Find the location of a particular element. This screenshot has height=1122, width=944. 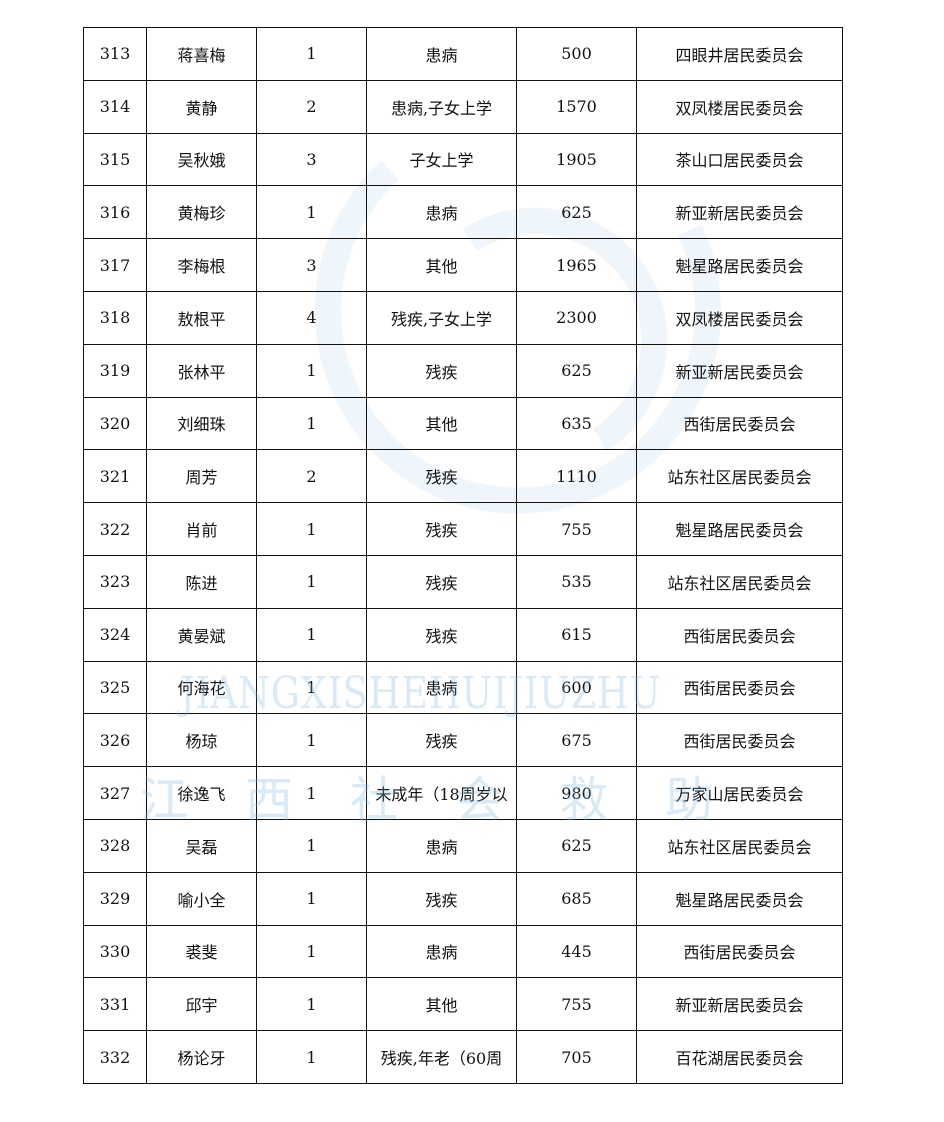

name-cell: 杨琼 is located at coordinates (201, 740).